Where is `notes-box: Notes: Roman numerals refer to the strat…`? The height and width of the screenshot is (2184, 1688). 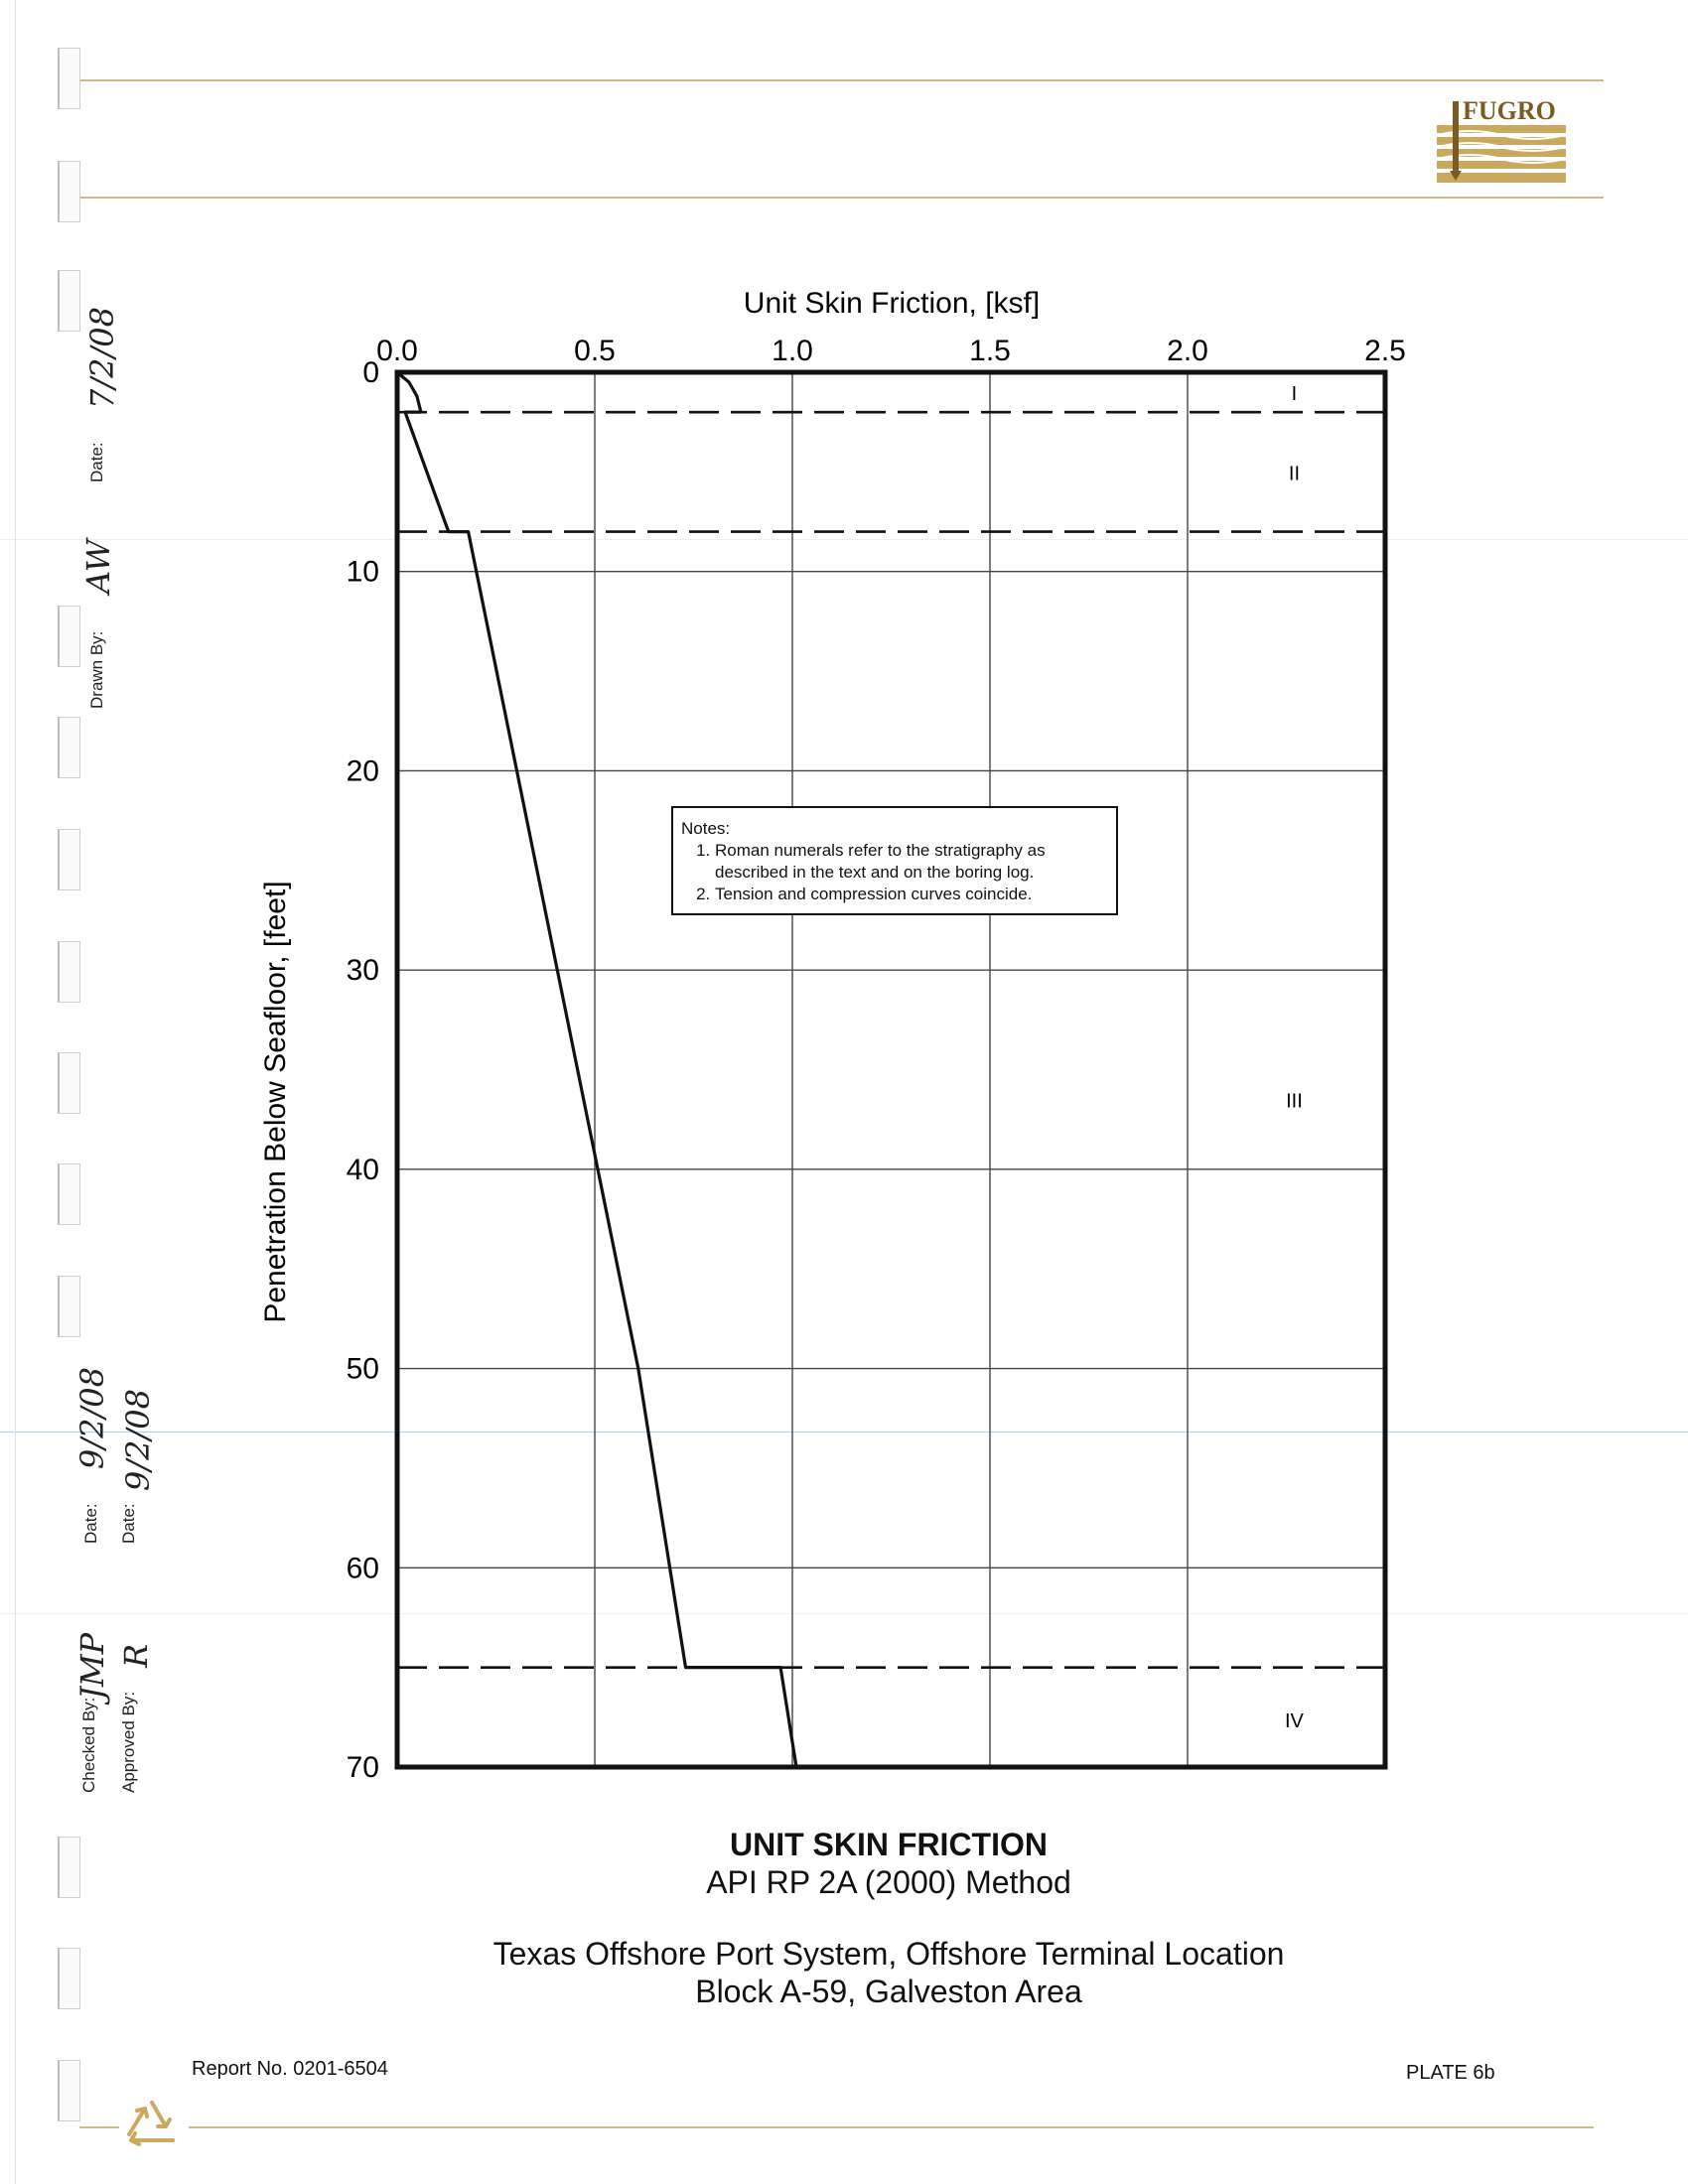
notes-box: Notes: Roman numerals refer to the strat… is located at coordinates (894, 860).